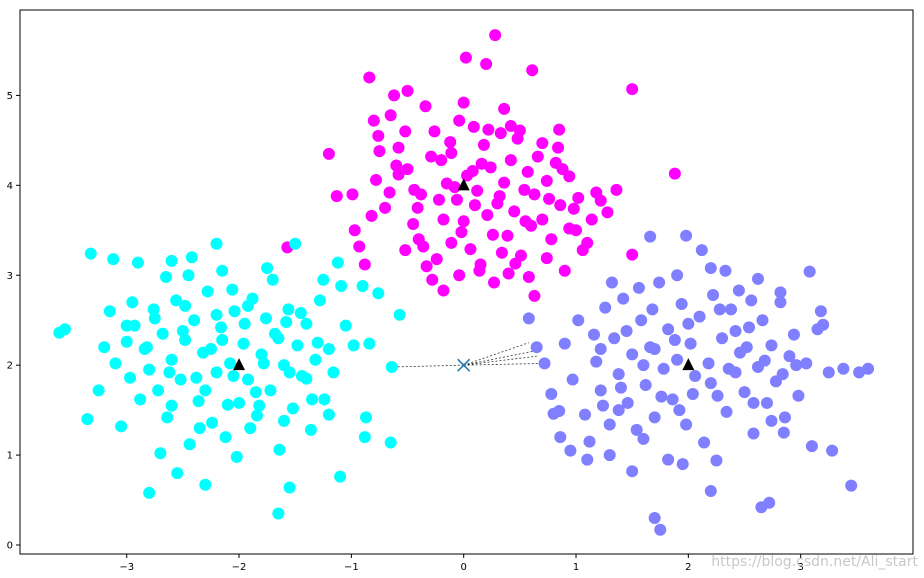 The height and width of the screenshot is (578, 924). I want to click on x-tick-label: 1, so click(576, 567).